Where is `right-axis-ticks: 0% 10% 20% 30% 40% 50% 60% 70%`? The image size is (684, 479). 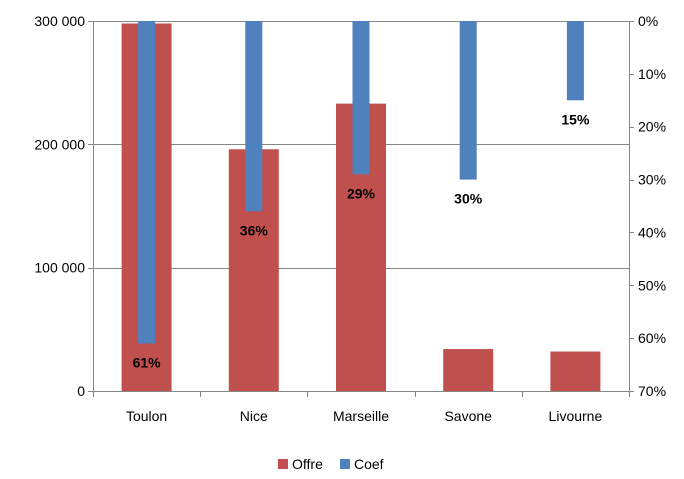 right-axis-ticks: 0% 10% 20% 30% 40% 50% 60% 70% is located at coordinates (647, 206).